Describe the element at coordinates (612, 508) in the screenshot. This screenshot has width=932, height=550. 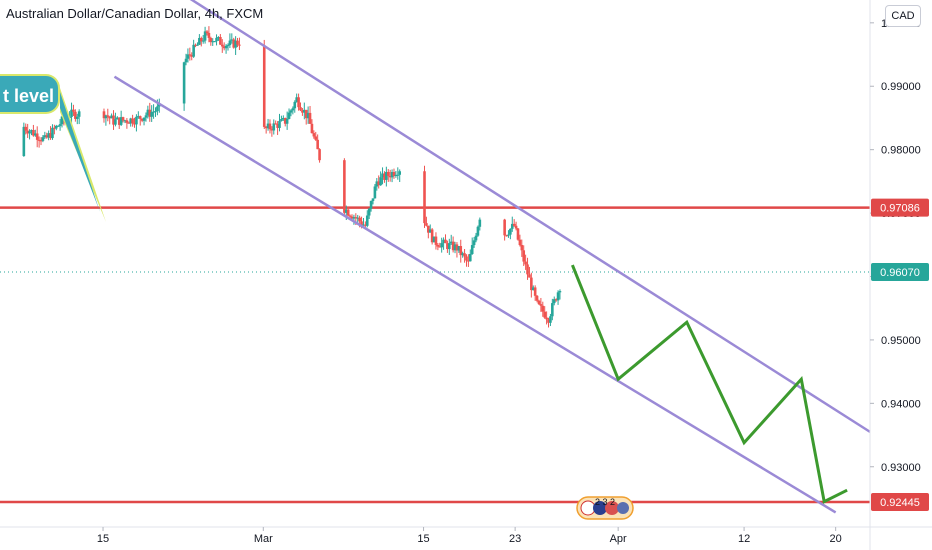
I see `flag-icon` at that location.